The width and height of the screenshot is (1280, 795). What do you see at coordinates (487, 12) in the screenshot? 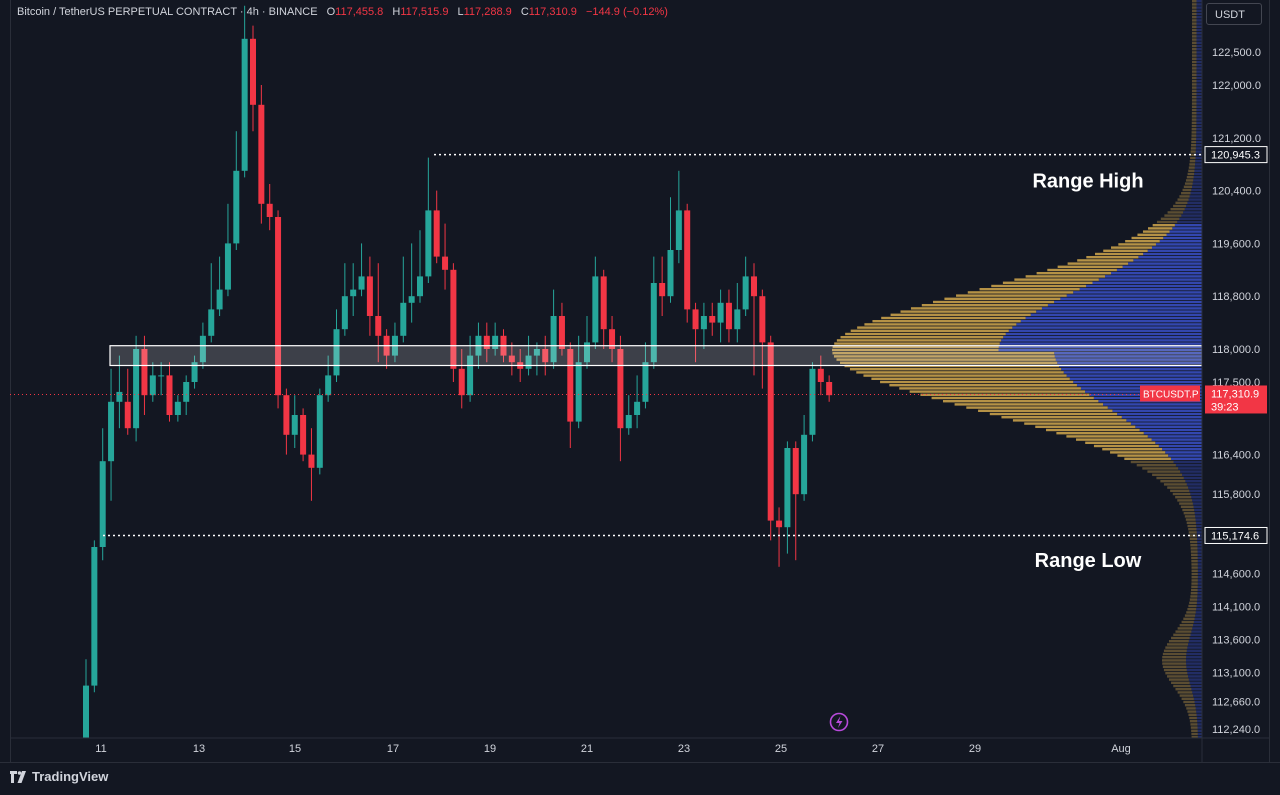
I see `low-value: 117,288.9` at bounding box center [487, 12].